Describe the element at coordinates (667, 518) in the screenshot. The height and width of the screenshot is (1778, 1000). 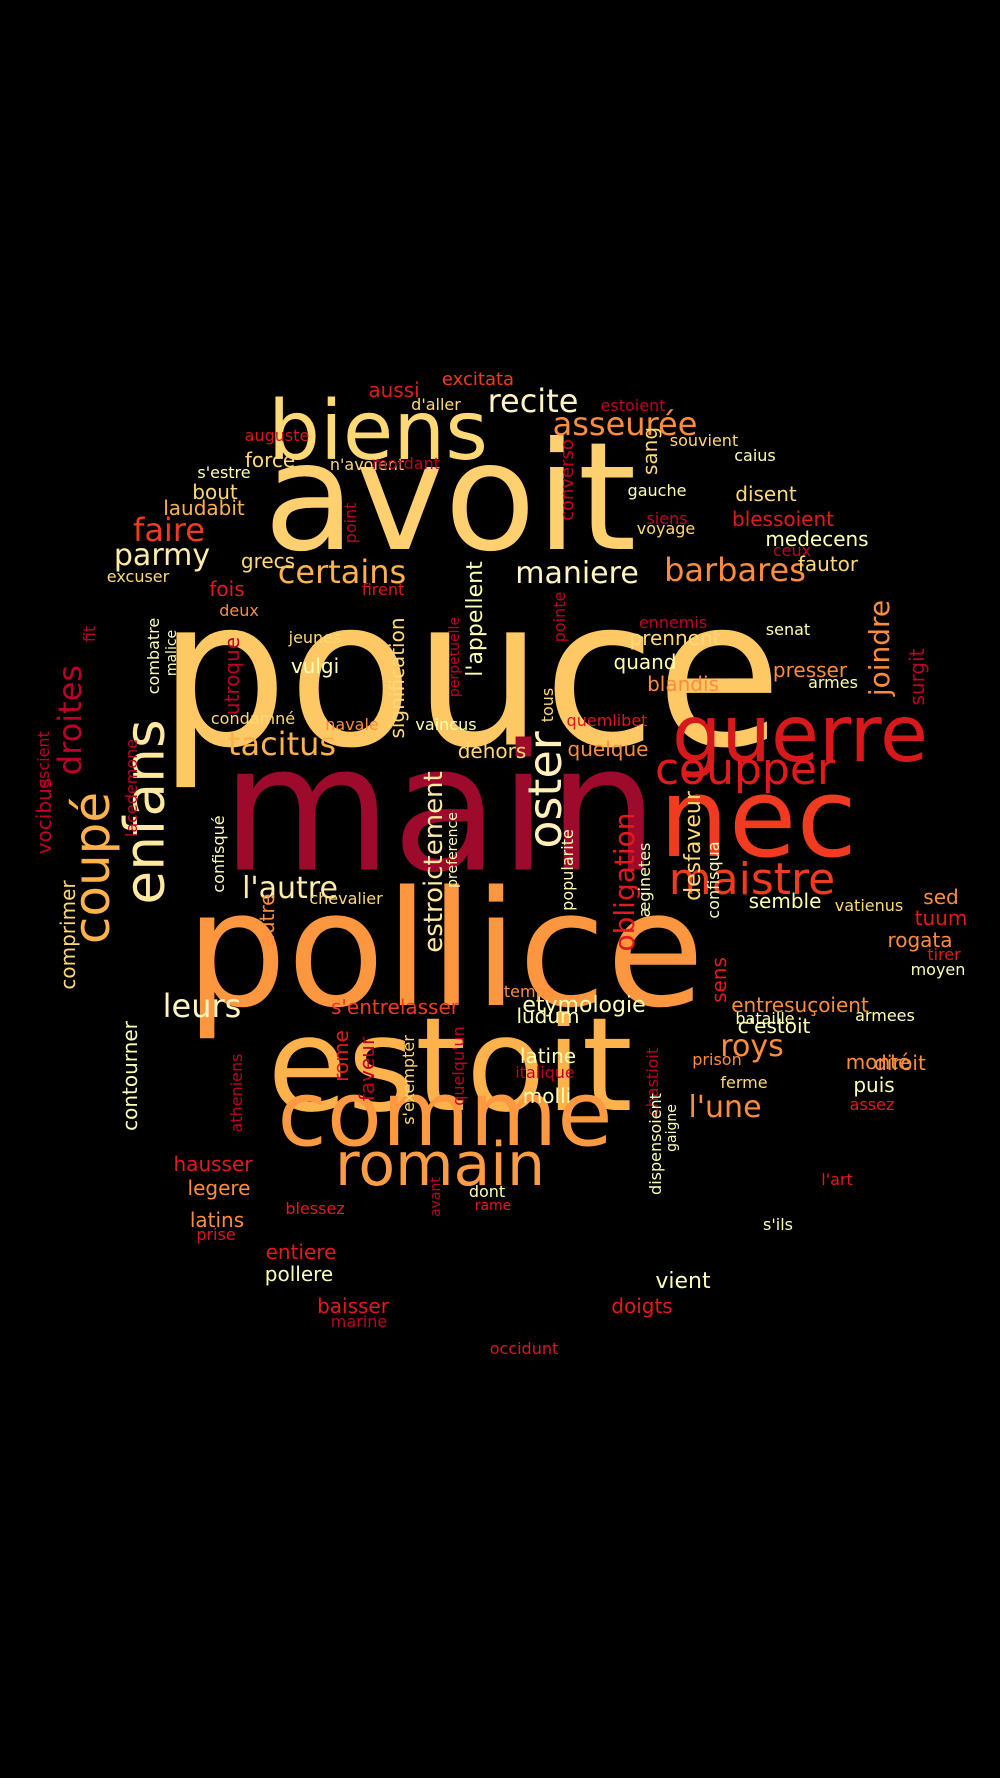
I see `word-siens: siens` at that location.